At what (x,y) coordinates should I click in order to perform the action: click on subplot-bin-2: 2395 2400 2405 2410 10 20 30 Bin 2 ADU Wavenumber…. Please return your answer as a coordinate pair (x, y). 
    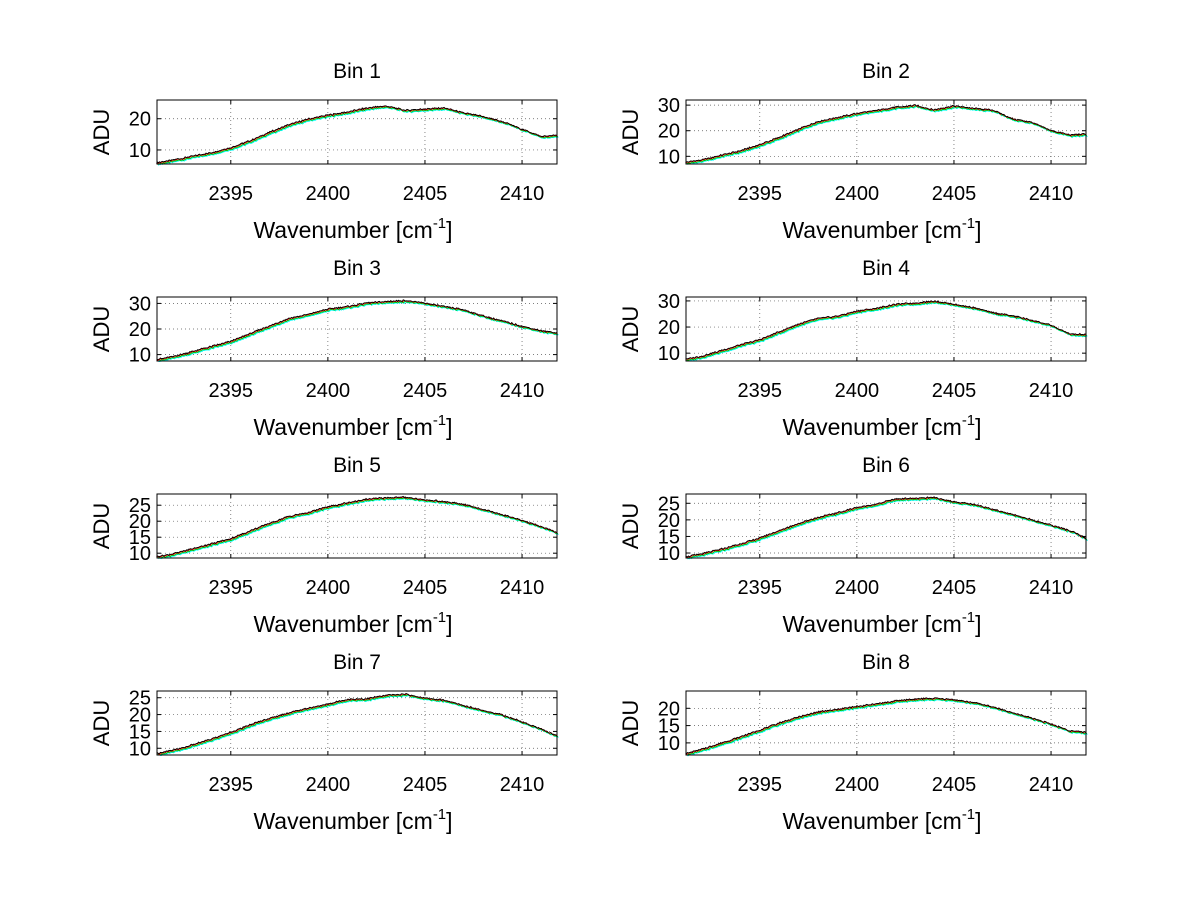
    Looking at the image, I should click on (853, 151).